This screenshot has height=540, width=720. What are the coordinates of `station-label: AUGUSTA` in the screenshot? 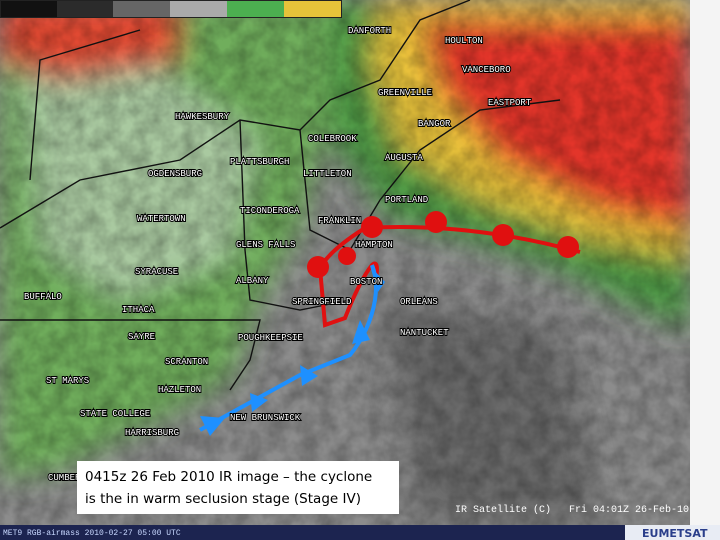 It's located at (404, 158).